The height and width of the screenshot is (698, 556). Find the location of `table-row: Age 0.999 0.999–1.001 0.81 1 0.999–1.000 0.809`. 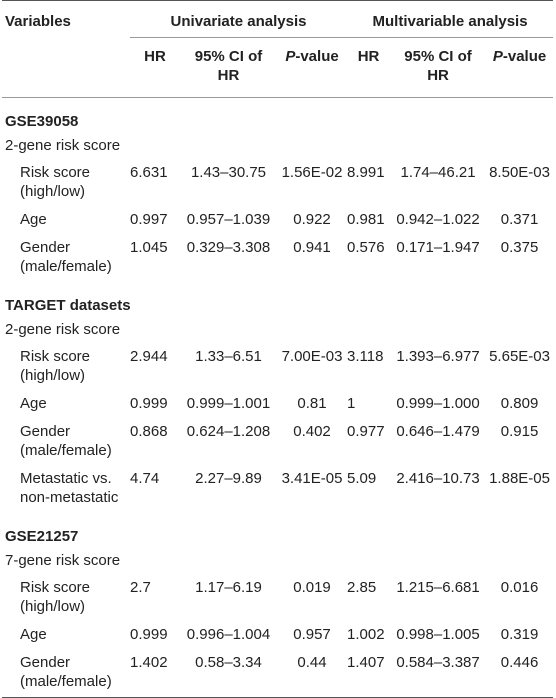

table-row: Age 0.999 0.999–1.001 0.81 1 0.999–1.000 0.809 is located at coordinates (277, 405).